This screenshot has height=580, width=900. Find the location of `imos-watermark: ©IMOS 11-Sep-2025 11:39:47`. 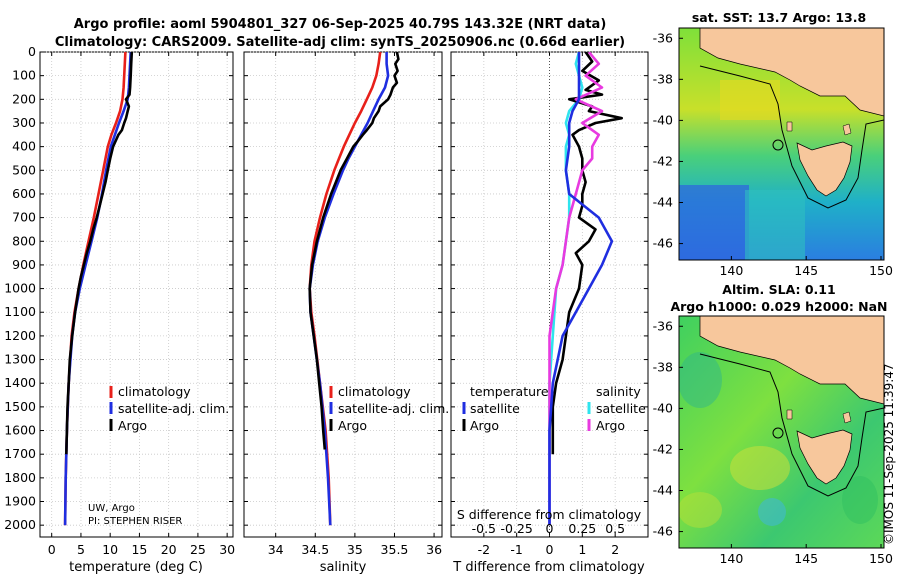

imos-watermark: ©IMOS 11-Sep-2025 11:39:47 is located at coordinates (889, 454).